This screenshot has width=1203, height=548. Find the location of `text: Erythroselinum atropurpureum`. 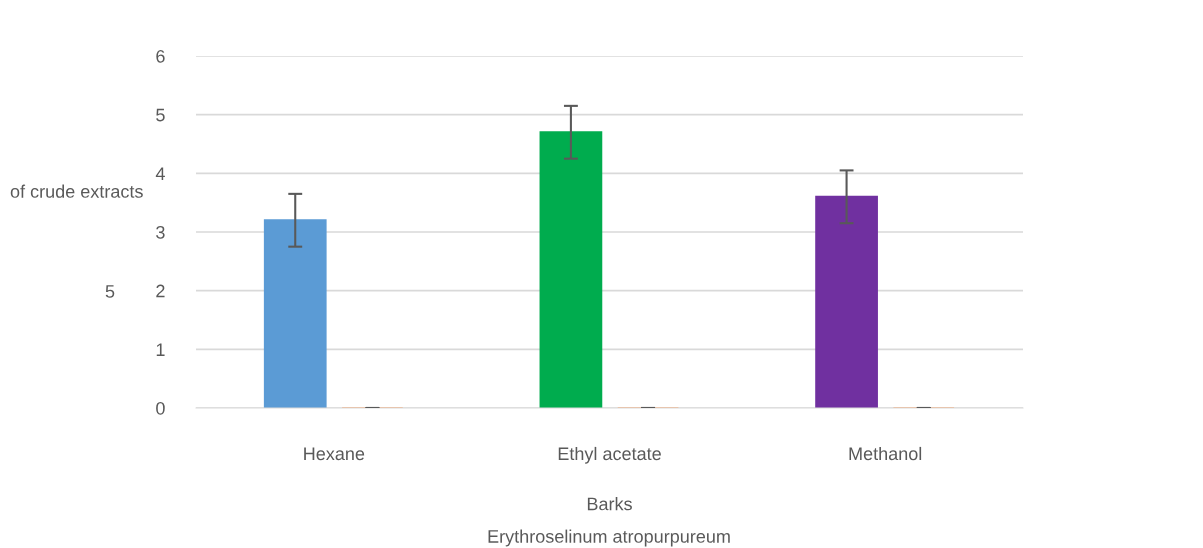

text: Erythroselinum atropurpureum is located at coordinates (609, 538).